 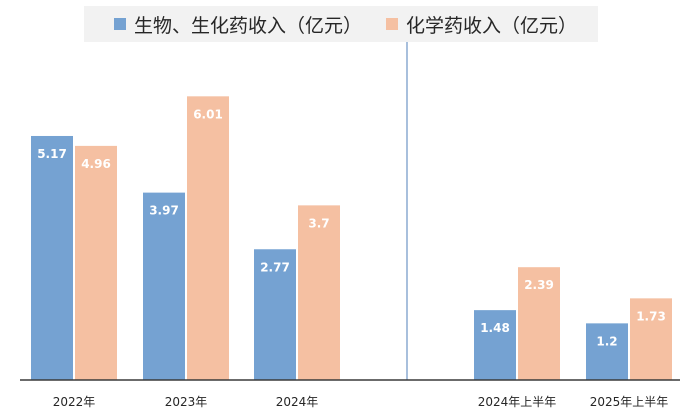 What do you see at coordinates (74, 402) in the screenshot?
I see `x-tick-label-0: 2022年` at bounding box center [74, 402].